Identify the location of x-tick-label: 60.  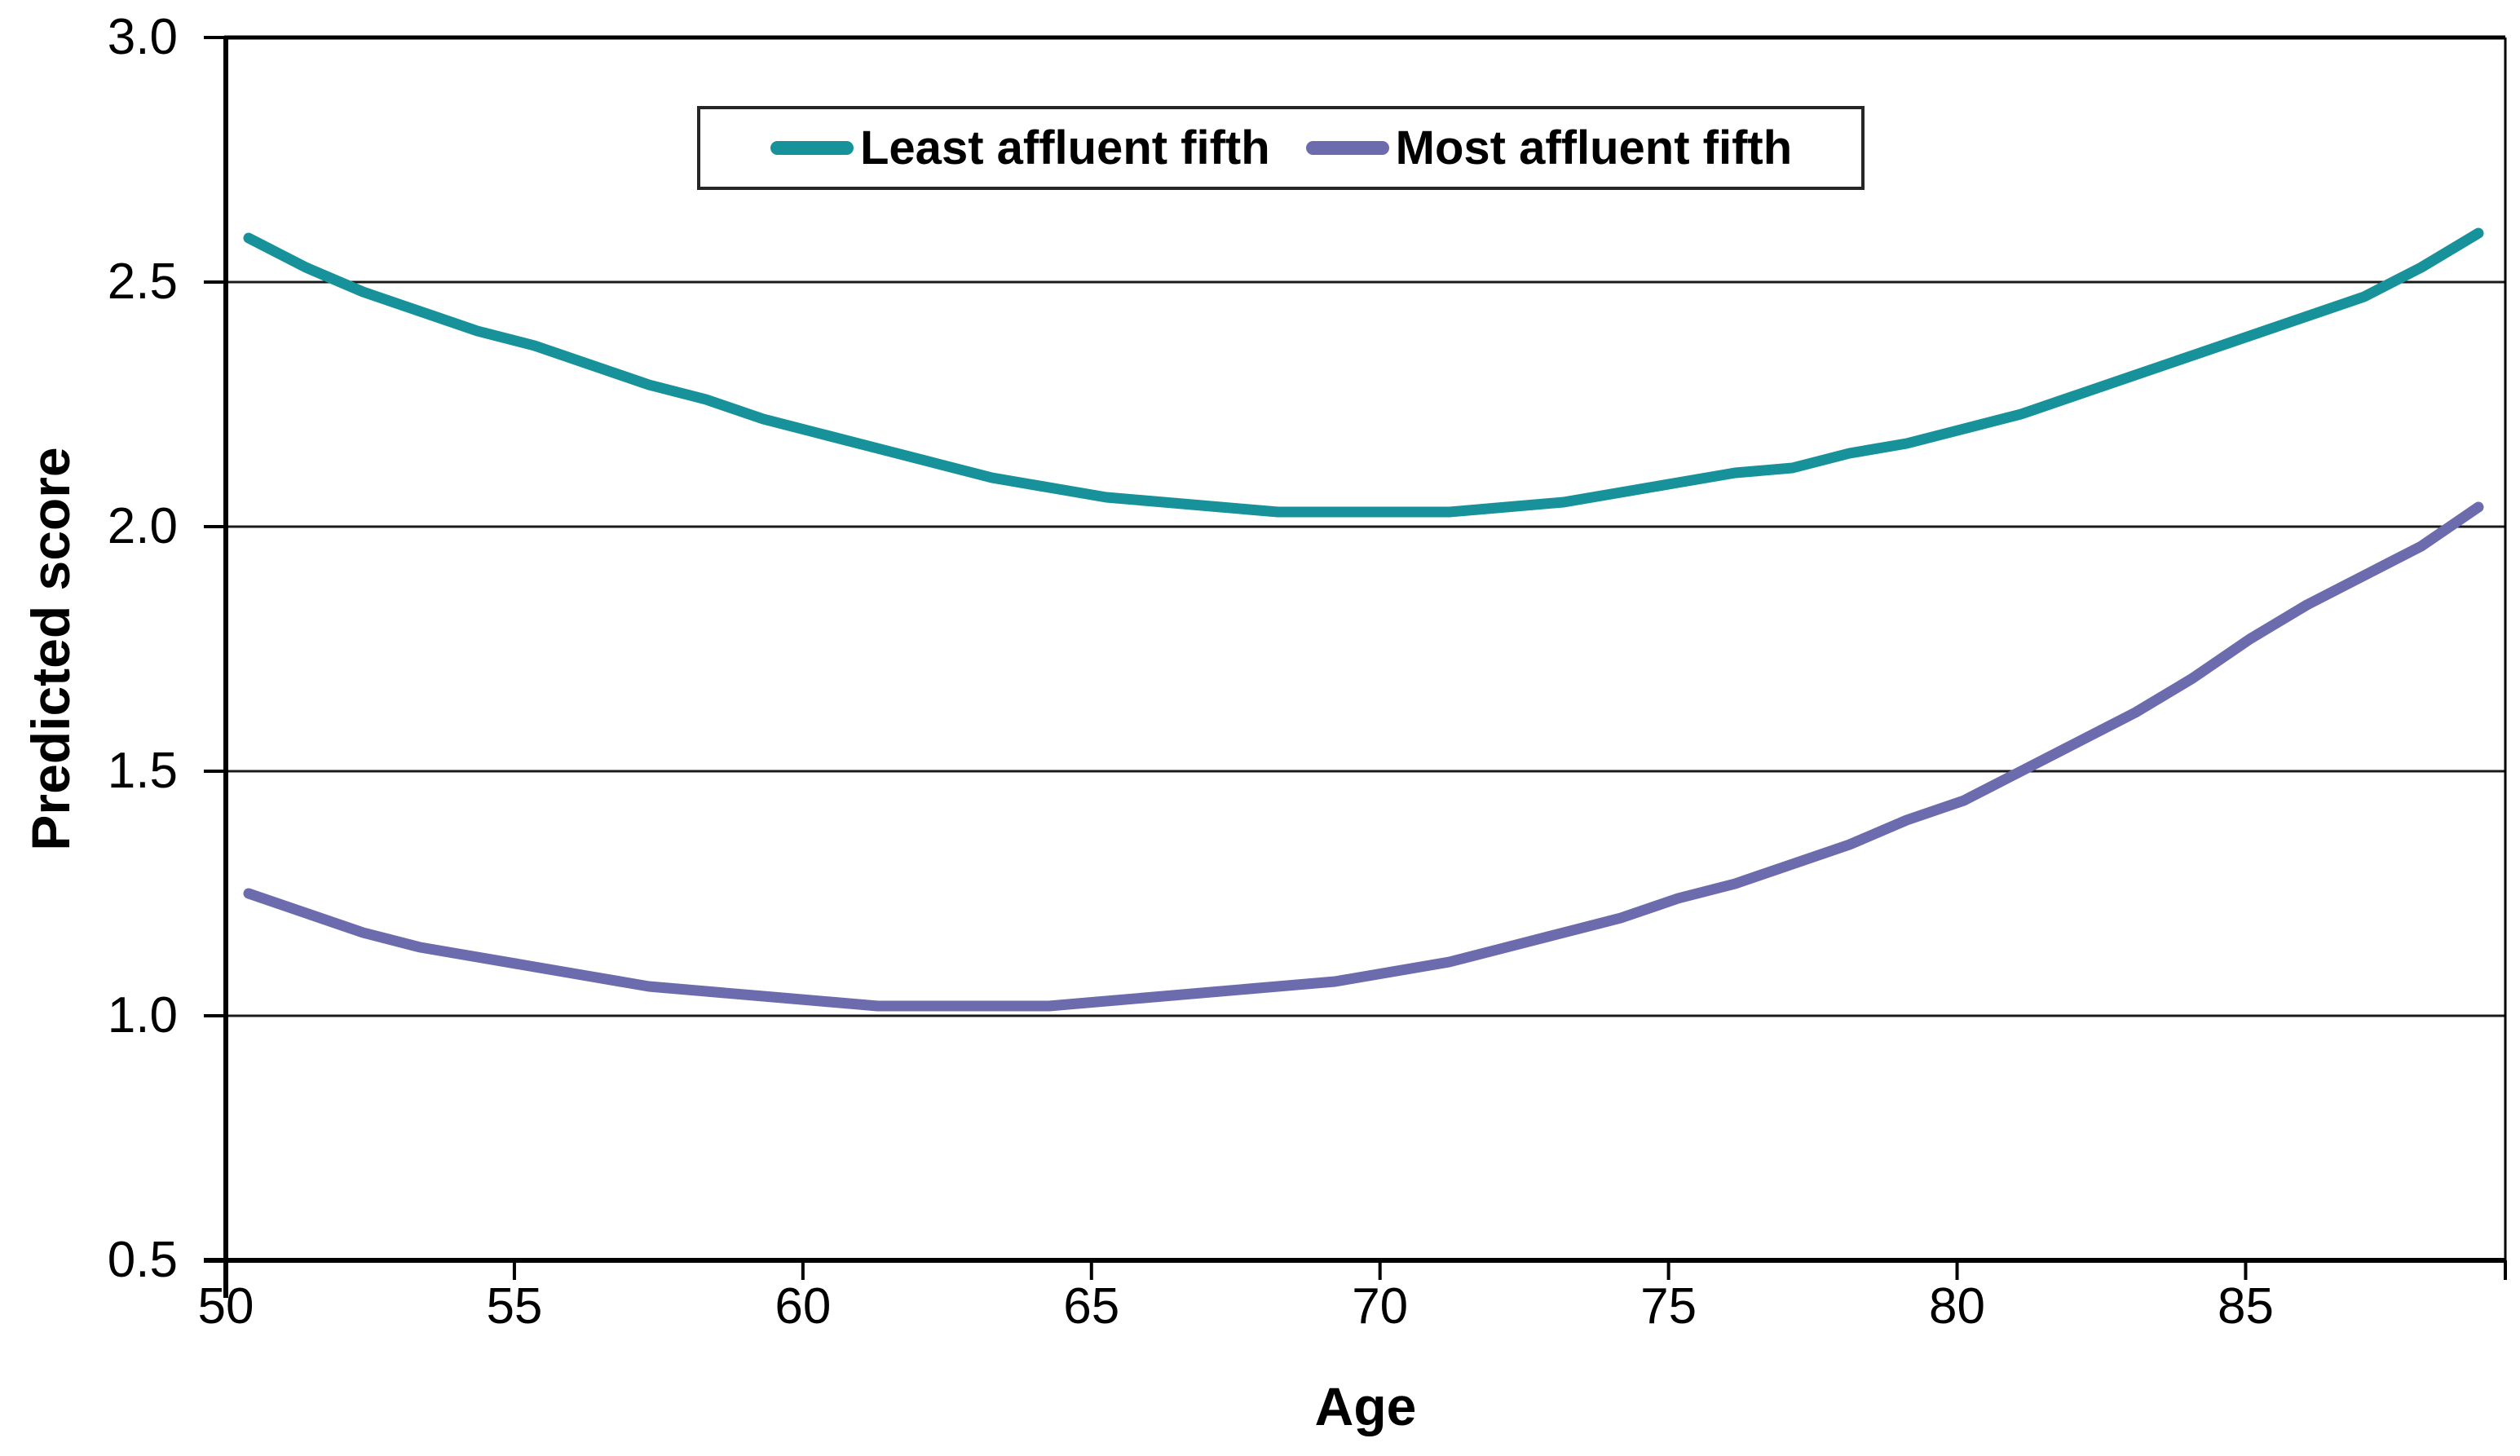
(804, 1307).